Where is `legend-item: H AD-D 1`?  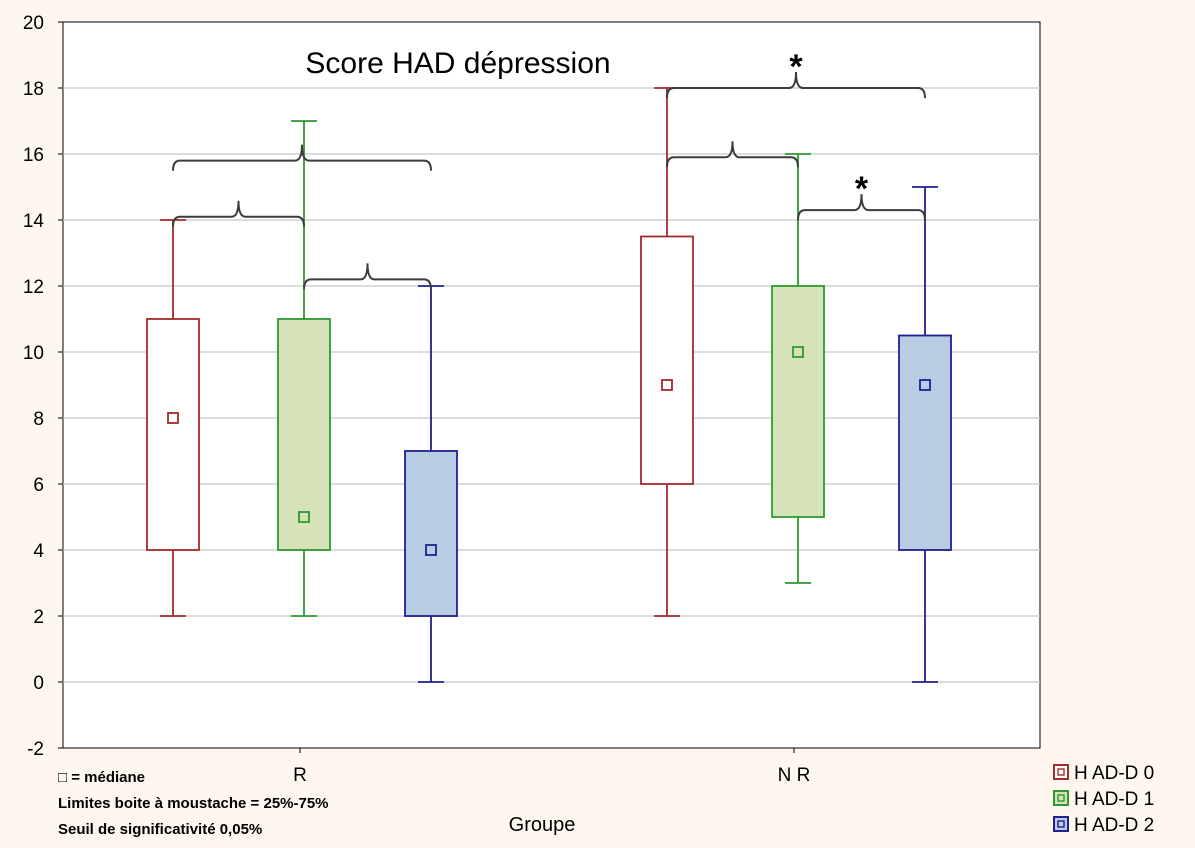
legend-item: H AD-D 1 is located at coordinates (1103, 799).